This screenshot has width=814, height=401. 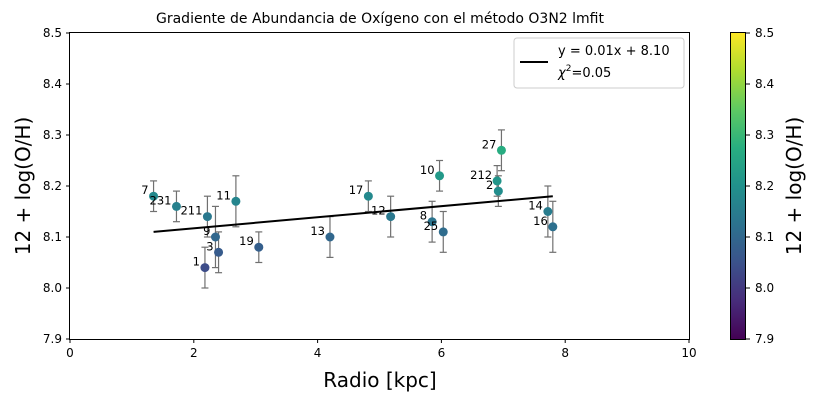 I want to click on y-tick-label: 8.0, so click(x=52, y=288).